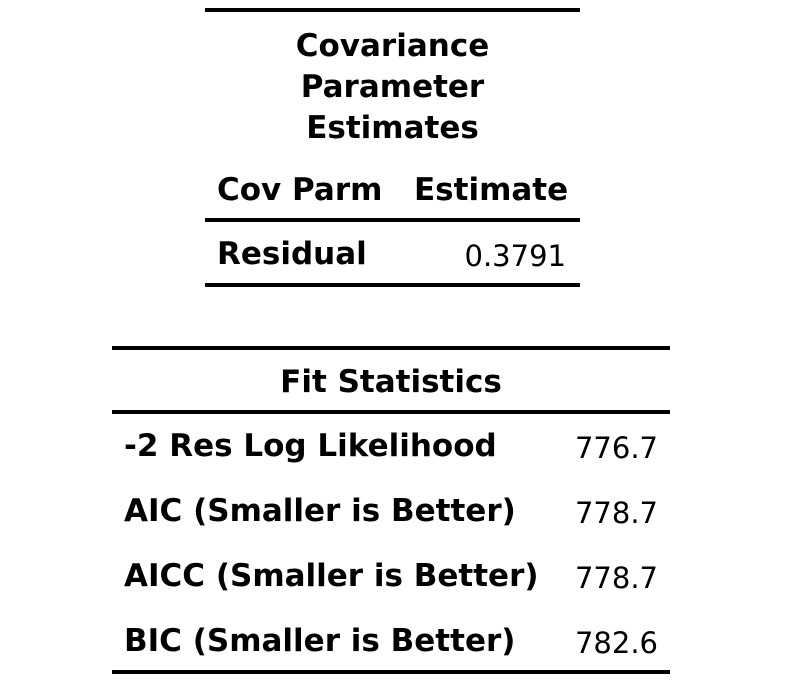 The height and width of the screenshot is (689, 785). I want to click on caption-line: Estimates, so click(392, 128).